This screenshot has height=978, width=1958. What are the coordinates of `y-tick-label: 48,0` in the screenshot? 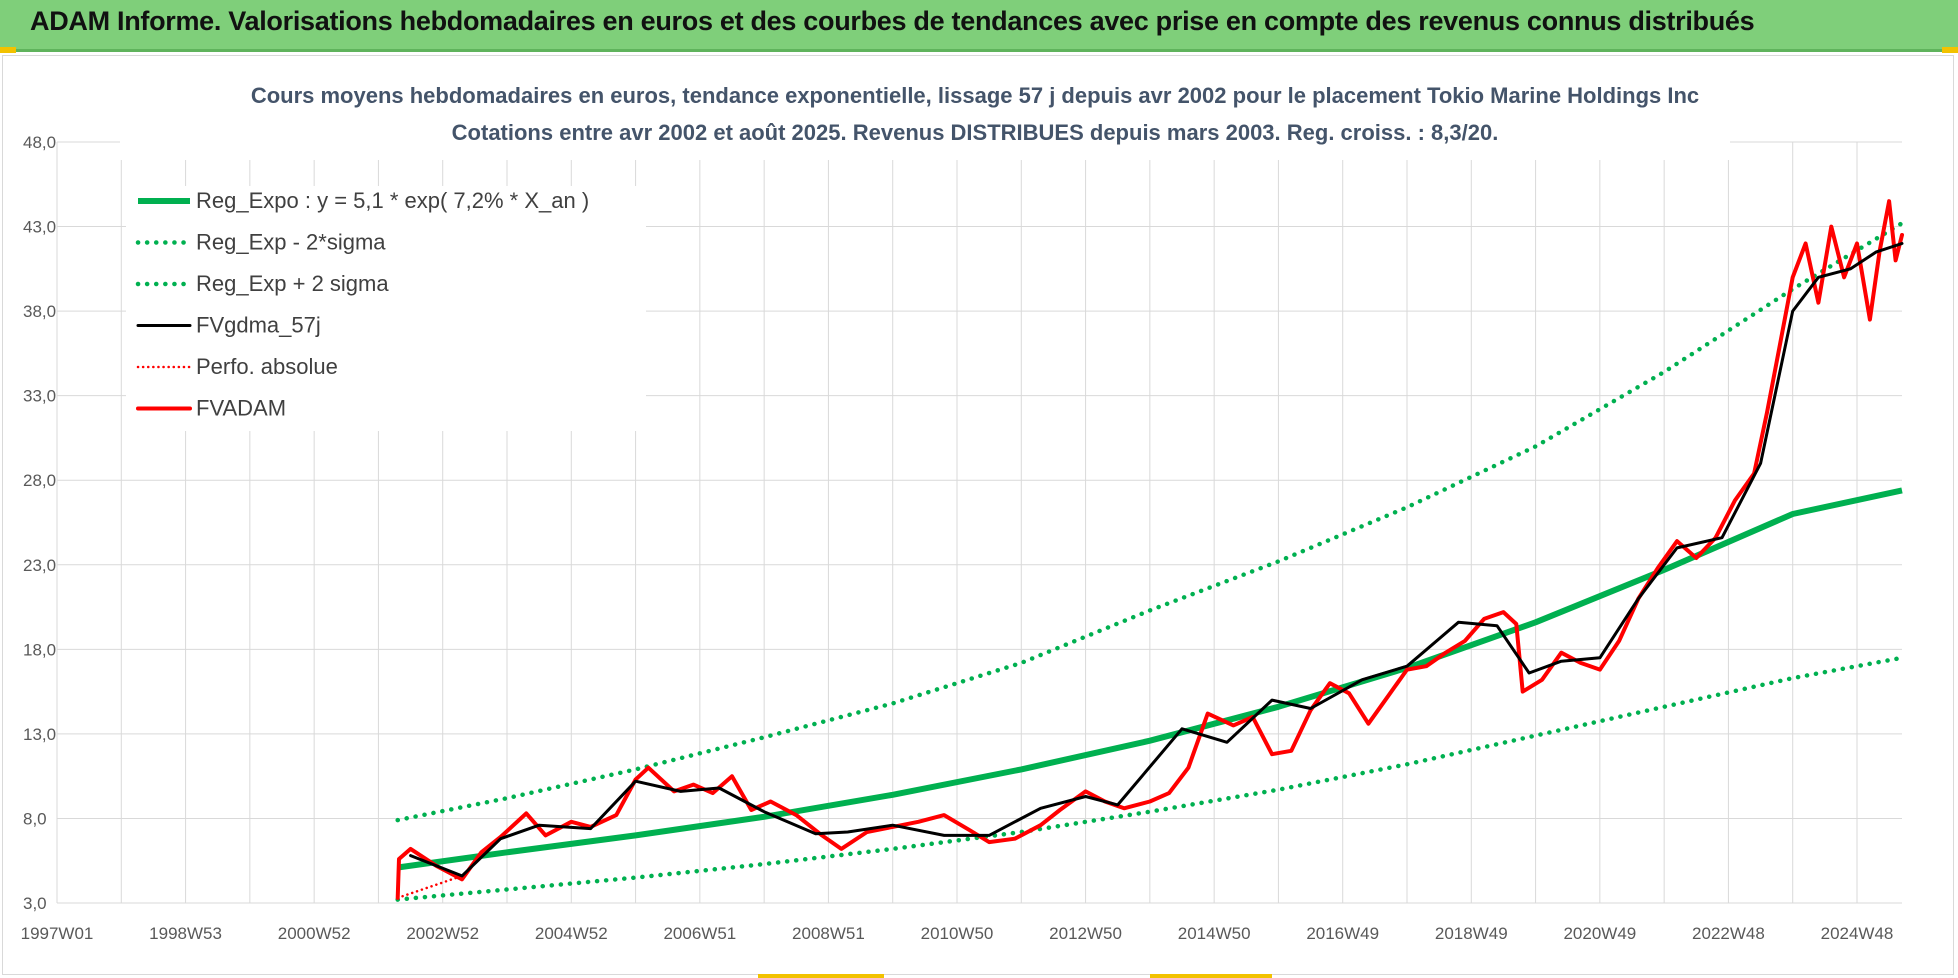 It's located at (39, 142).